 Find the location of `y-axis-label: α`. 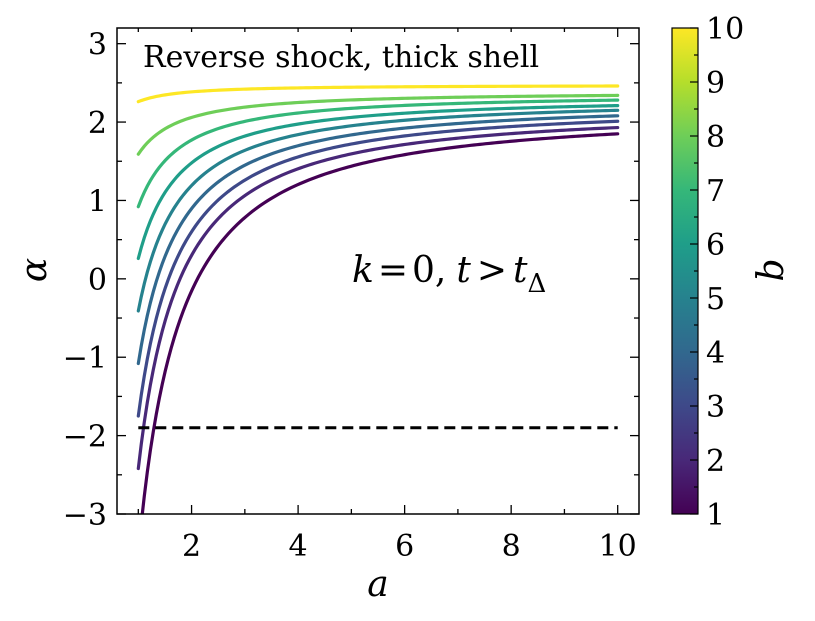

y-axis-label: α is located at coordinates (34, 270).